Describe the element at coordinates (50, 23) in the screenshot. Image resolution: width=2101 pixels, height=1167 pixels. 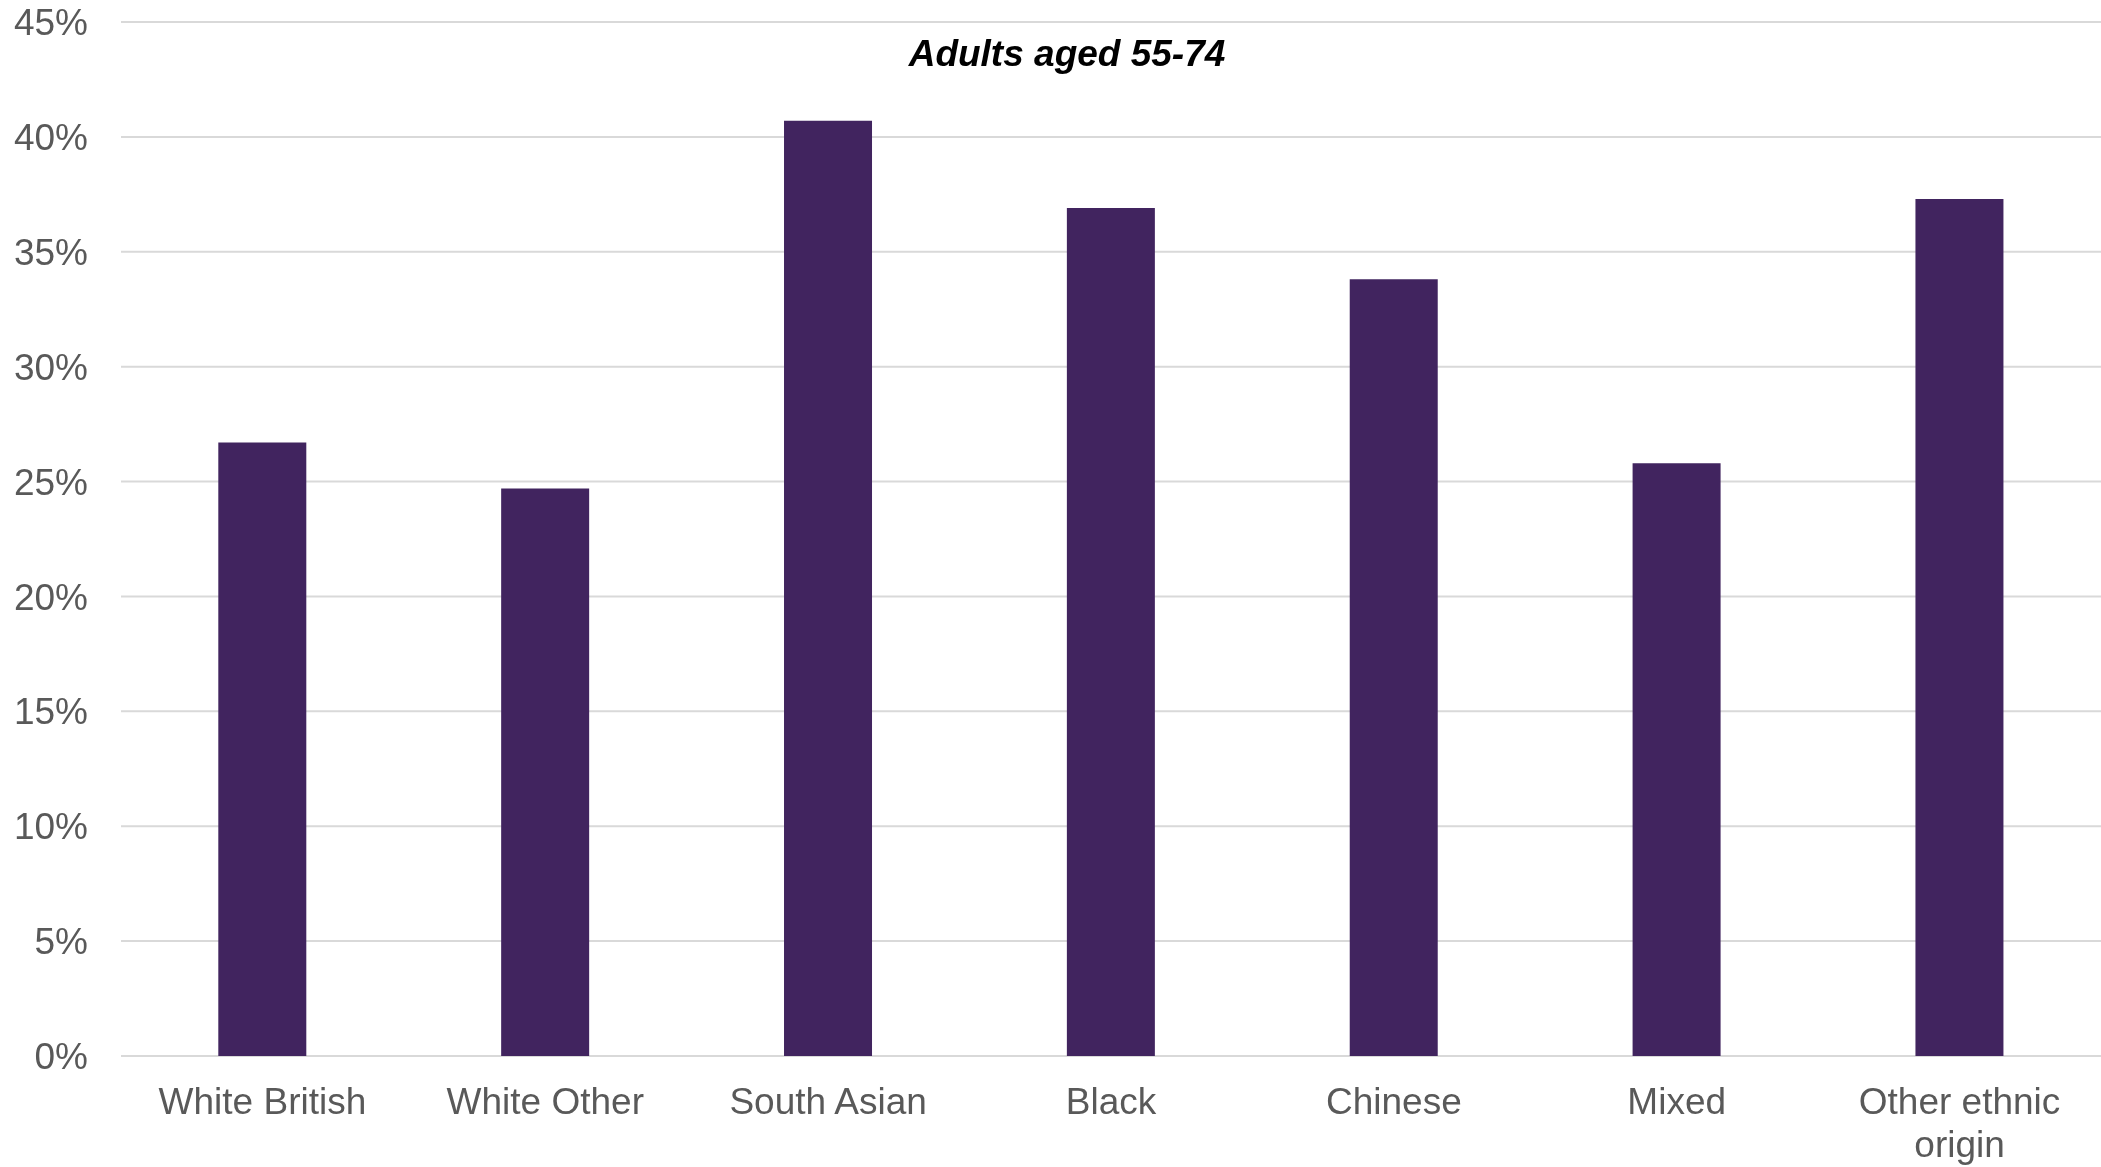
I see `y-tick-label: 45%` at that location.